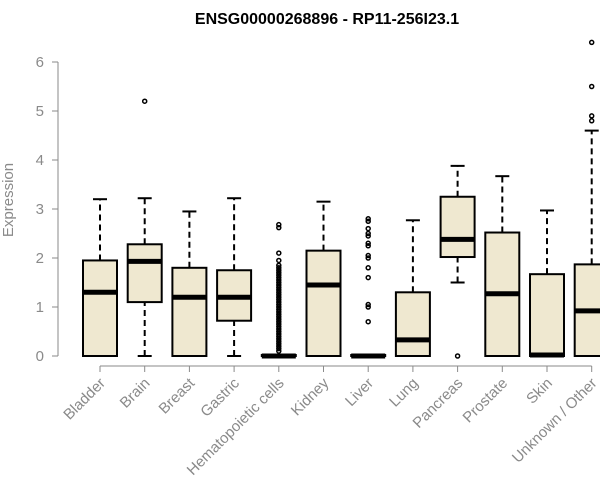 The height and width of the screenshot is (500, 600). I want to click on x-tick-label: Brain, so click(135, 393).